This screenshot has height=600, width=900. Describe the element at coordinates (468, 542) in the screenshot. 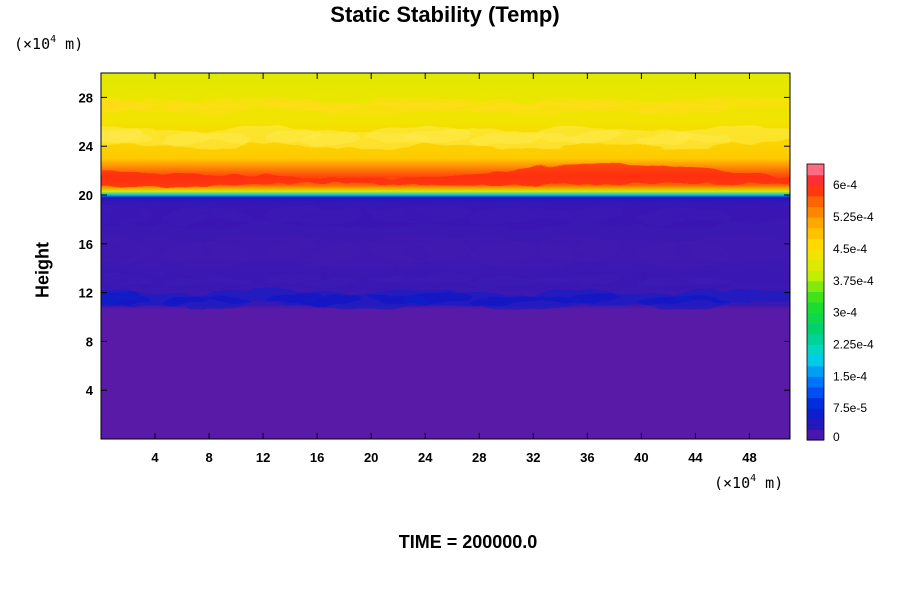

I see `time-caption: TIME = 200000.0` at that location.